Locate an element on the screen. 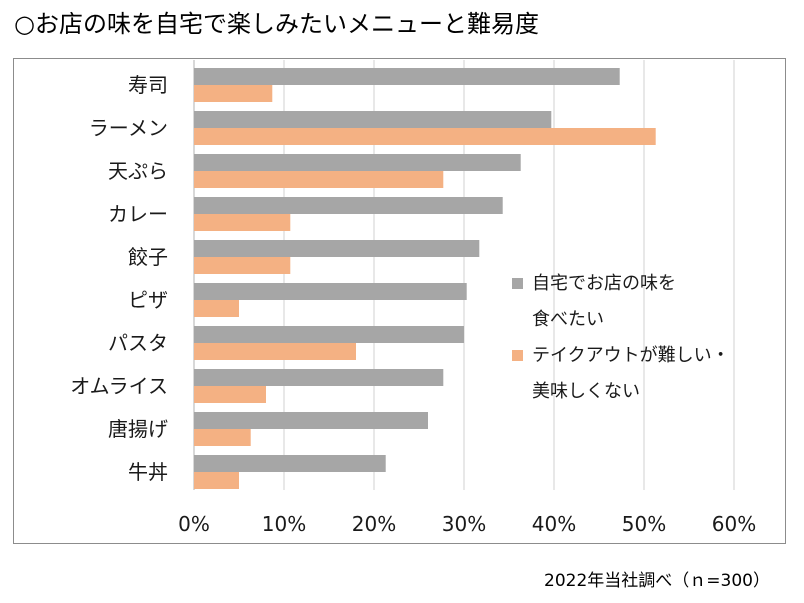 Image resolution: width=804 pixels, height=603 pixels. category-label: ラーメン is located at coordinates (128, 128).